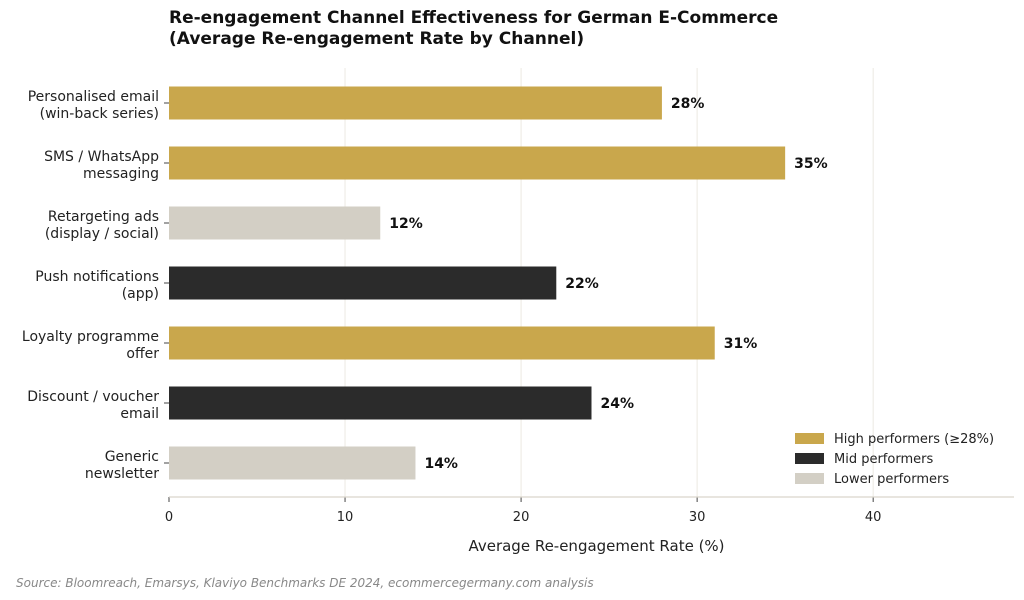 The image size is (1024, 600). Describe the element at coordinates (589, 510) in the screenshot. I see `x-axis: 0 10 20 30 40` at that location.